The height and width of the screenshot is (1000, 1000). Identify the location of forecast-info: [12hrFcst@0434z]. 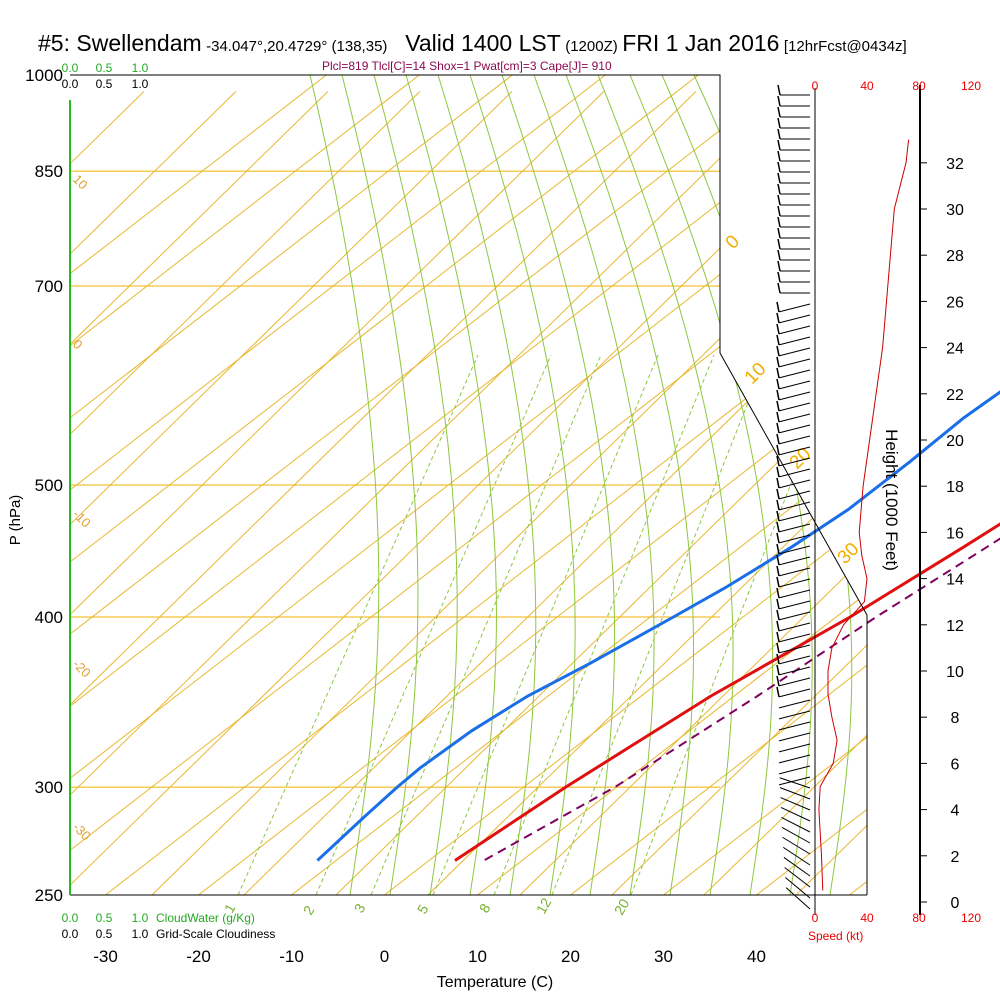
(845, 46).